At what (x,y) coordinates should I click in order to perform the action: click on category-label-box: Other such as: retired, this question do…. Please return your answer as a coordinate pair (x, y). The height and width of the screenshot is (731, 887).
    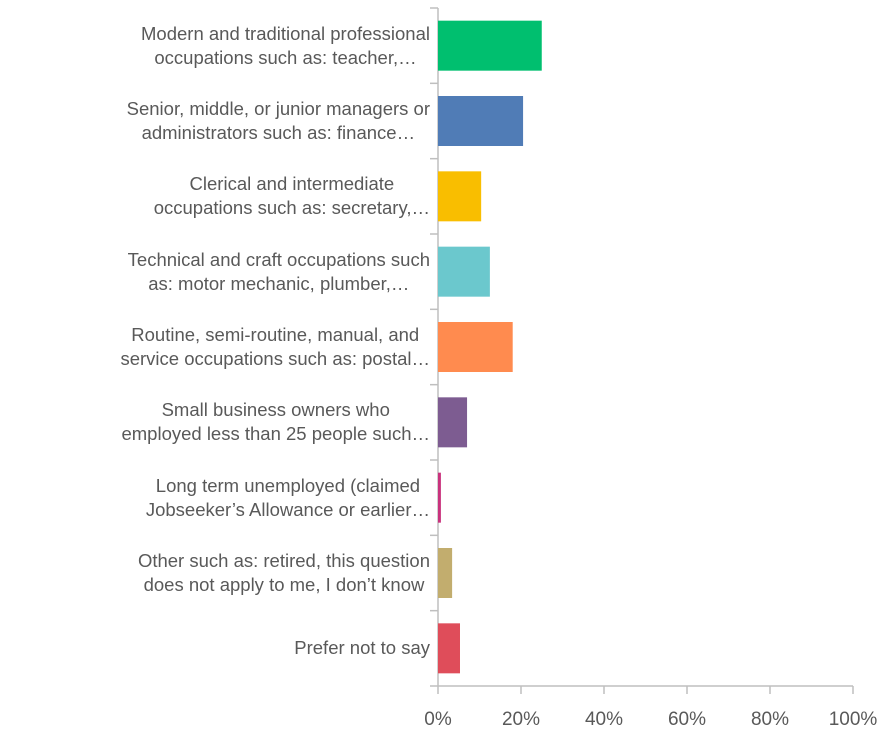
    Looking at the image, I should click on (215, 573).